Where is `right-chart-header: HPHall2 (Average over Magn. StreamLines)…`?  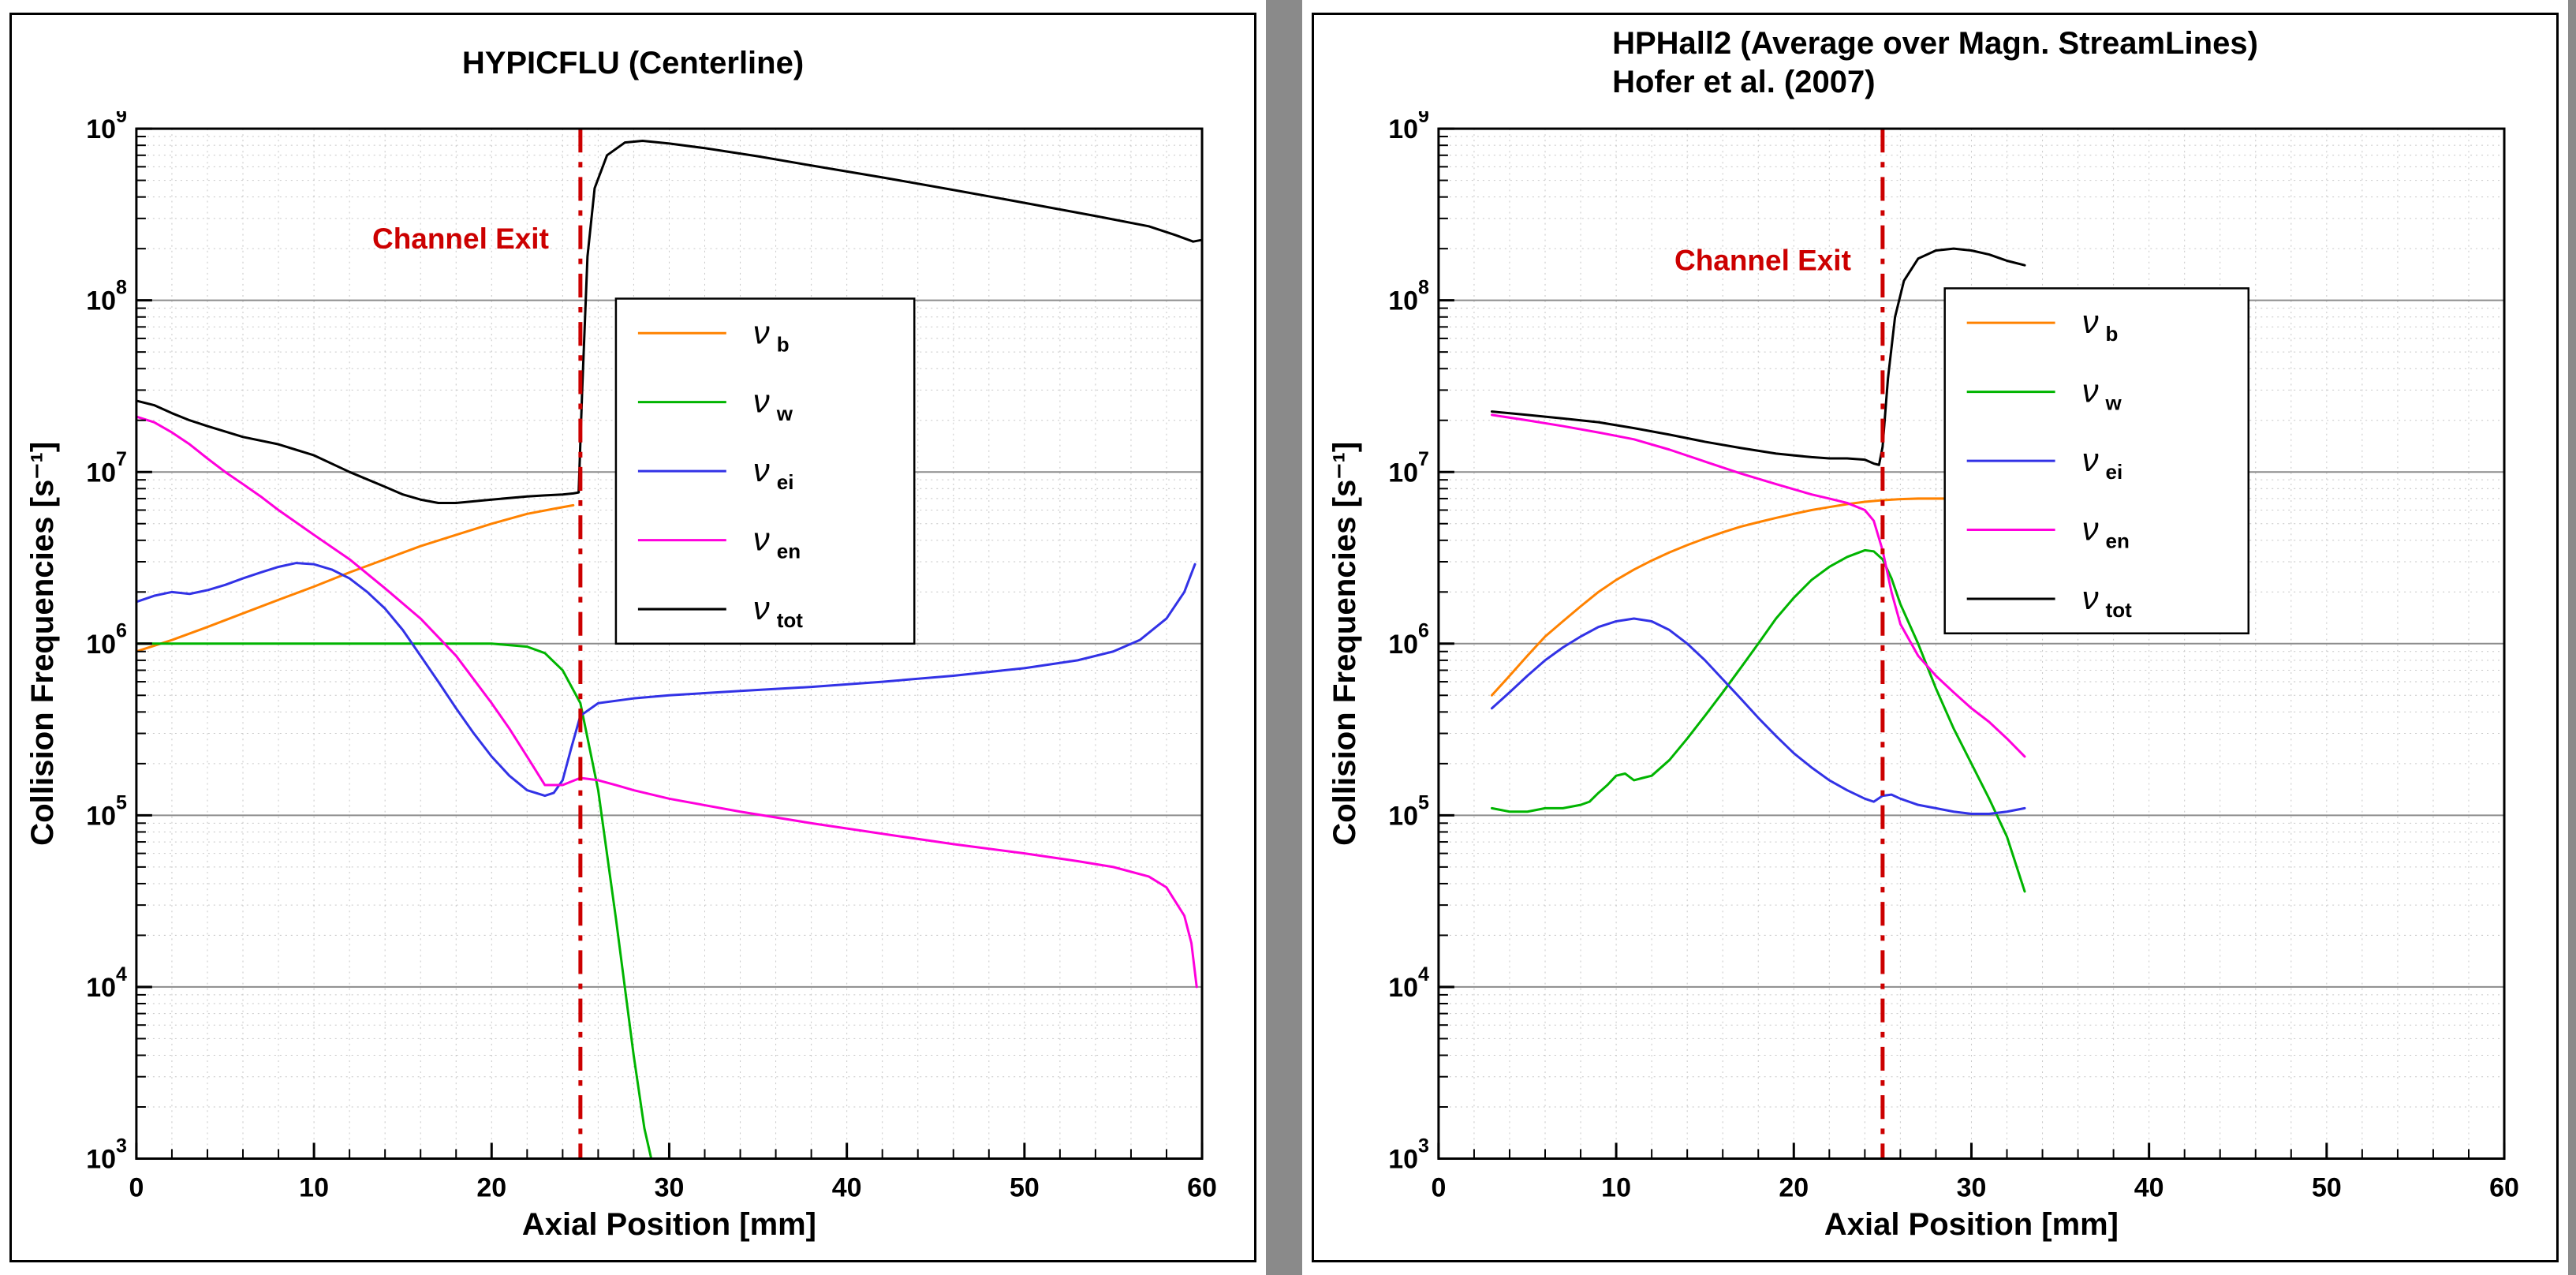 right-chart-header: HPHall2 (Average over Magn. StreamLines)… is located at coordinates (1935, 63).